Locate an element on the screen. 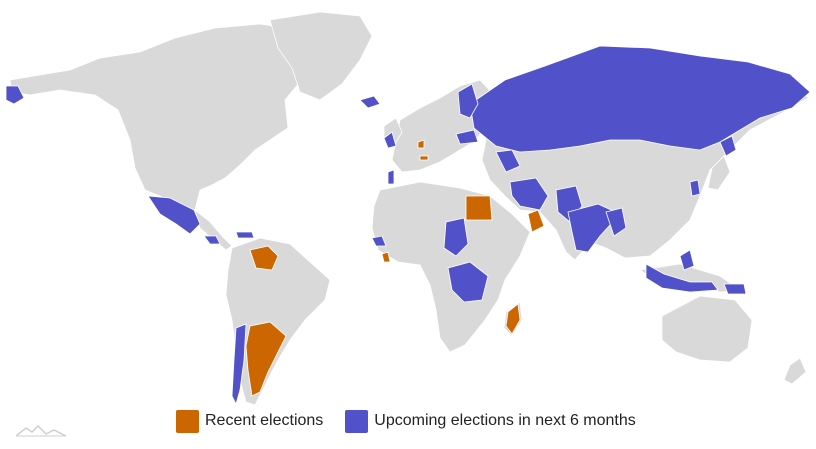  country-argentina is located at coordinates (266, 359).